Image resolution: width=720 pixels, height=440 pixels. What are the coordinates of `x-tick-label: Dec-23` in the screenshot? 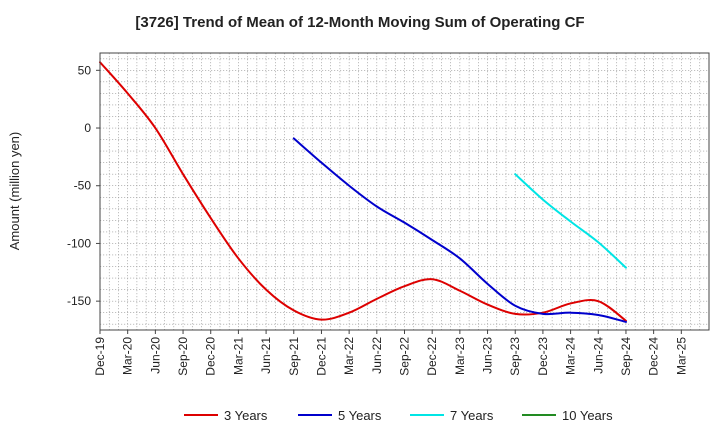 It's located at (543, 356).